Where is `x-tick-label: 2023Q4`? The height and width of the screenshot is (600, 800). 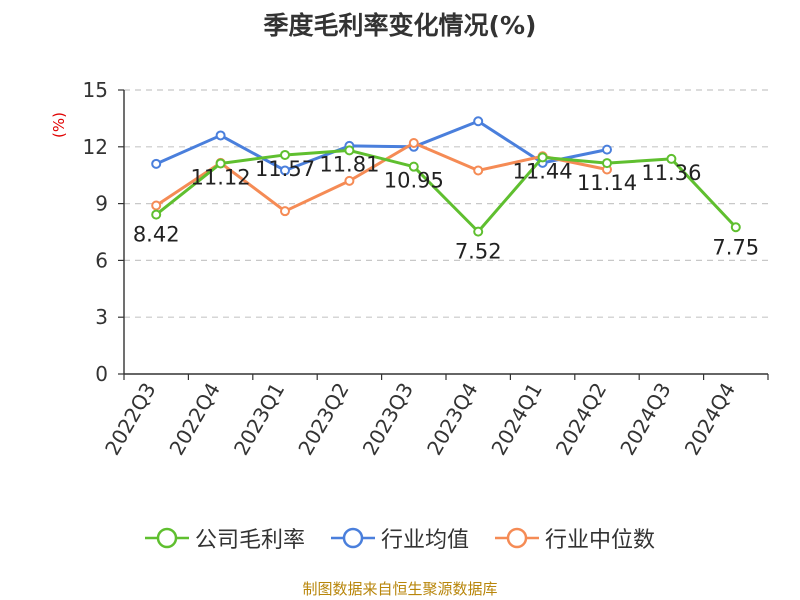 x-tick-label: 2023Q4 is located at coordinates (452, 419).